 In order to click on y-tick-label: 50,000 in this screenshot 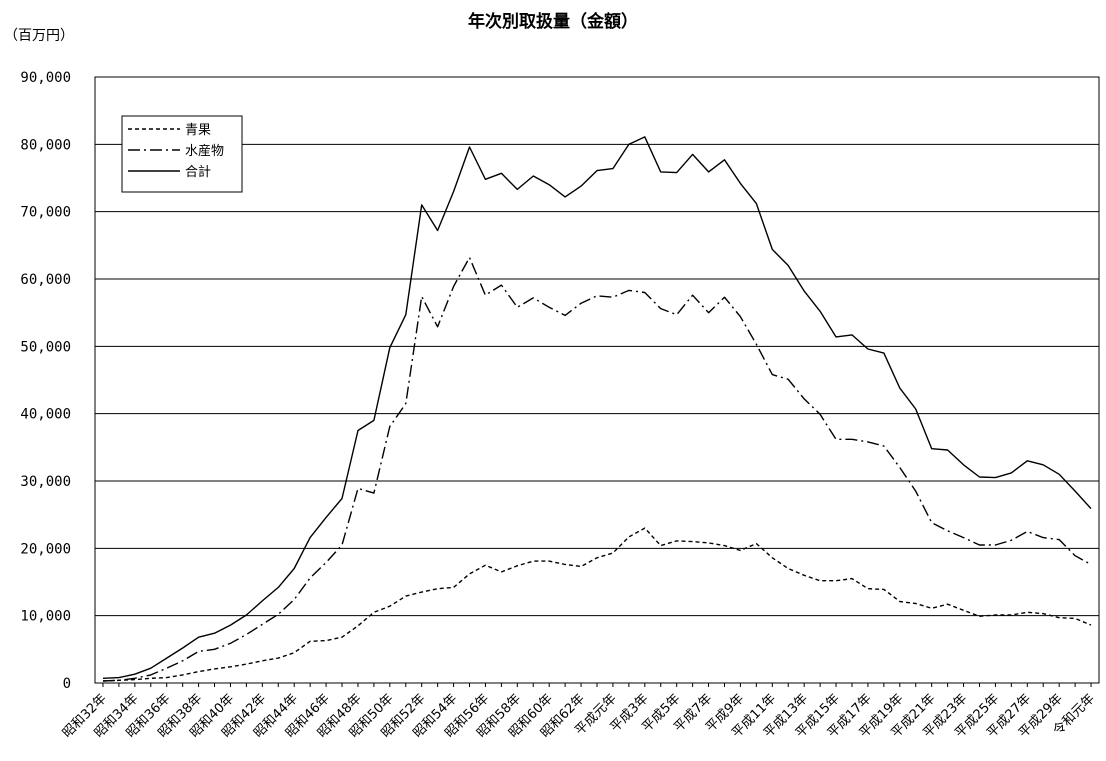, I will do `click(45, 347)`.